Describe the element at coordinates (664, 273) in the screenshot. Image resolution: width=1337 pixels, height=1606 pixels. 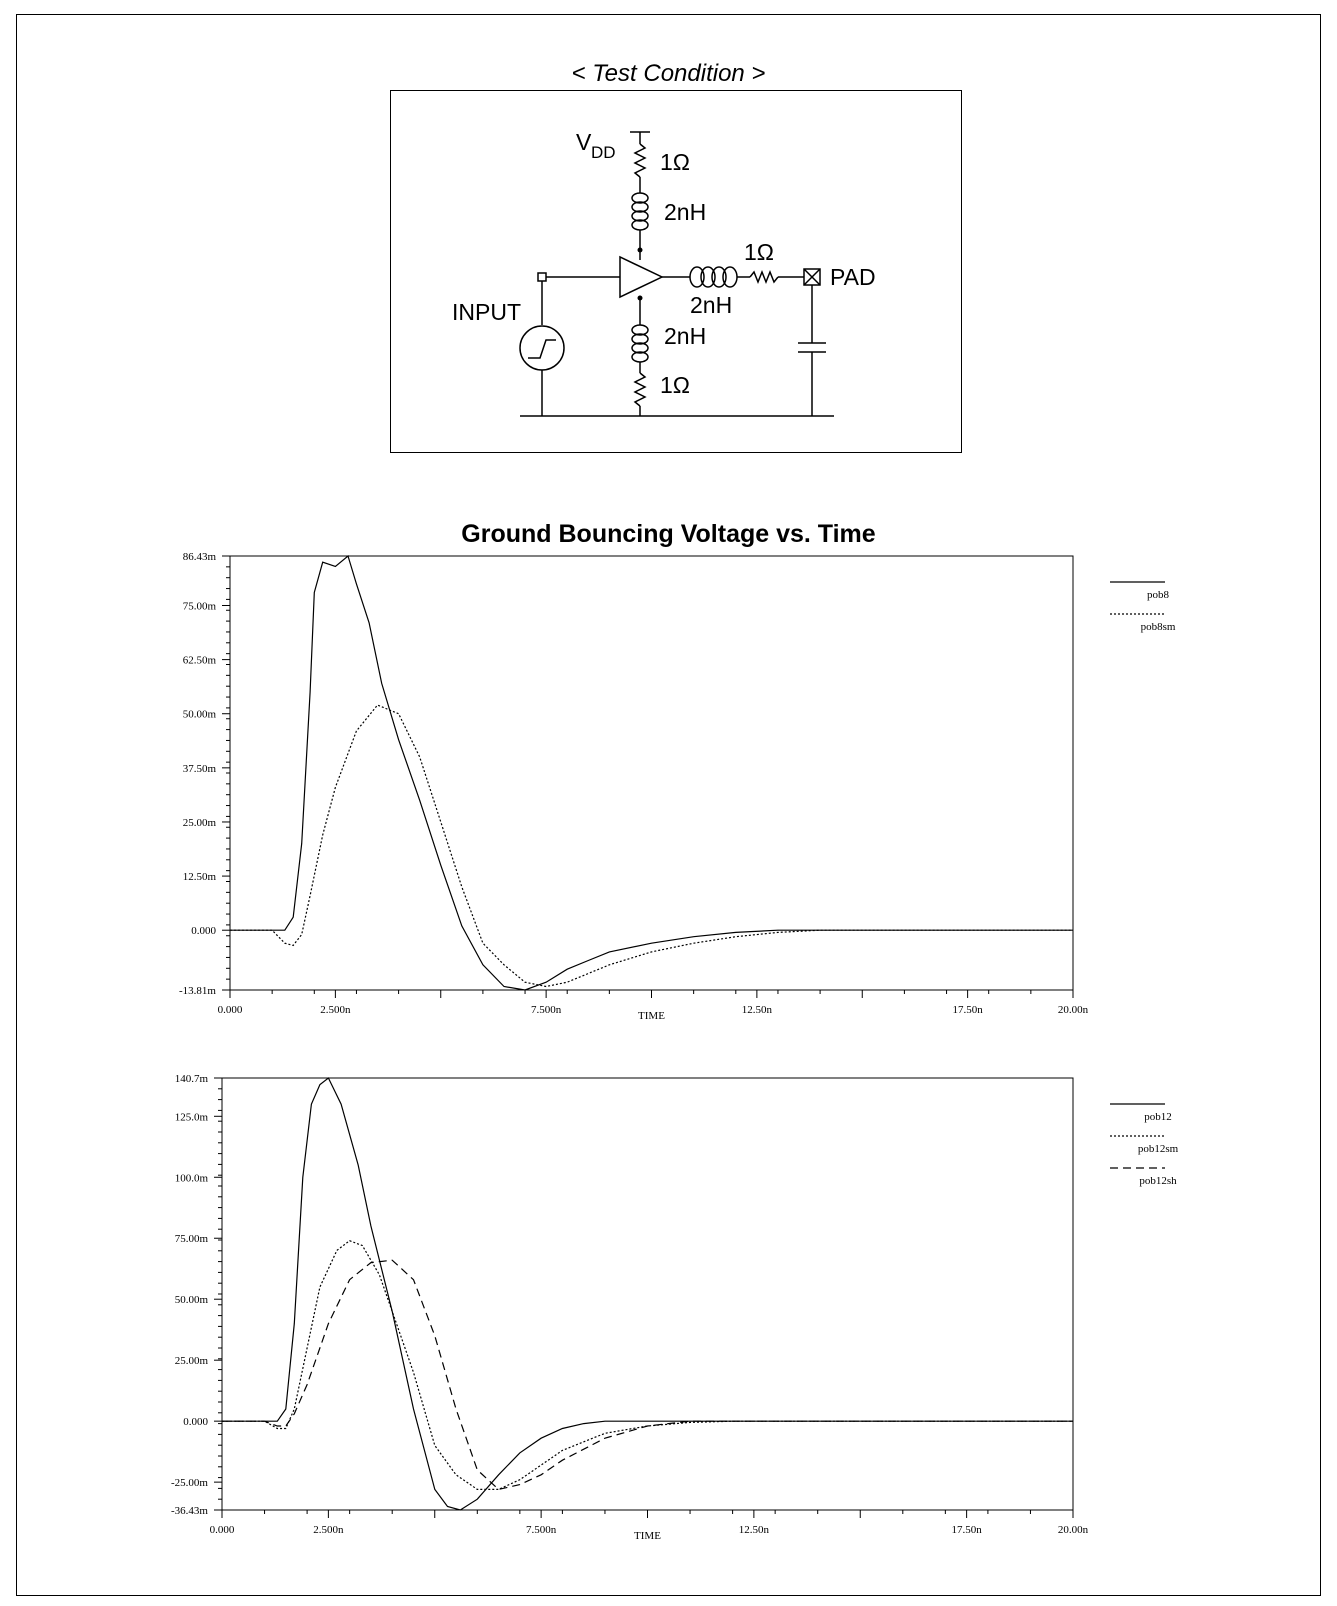
I see `test-circuit-diagram: V DD 1Ω 2nH 1Ω 2nH PAD INPUT 2nH 1Ω` at that location.